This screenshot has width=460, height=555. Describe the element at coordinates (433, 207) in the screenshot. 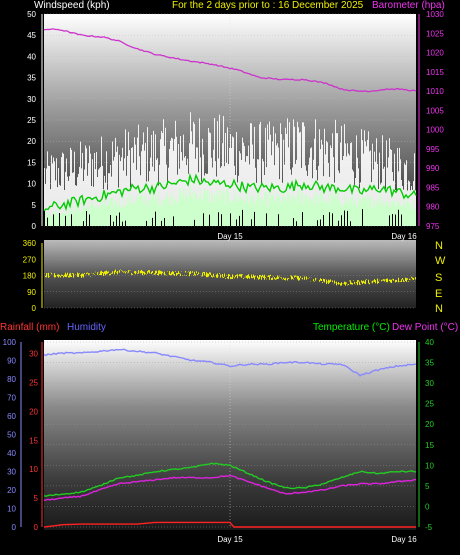

I see `baro-ytick-label: 980` at that location.